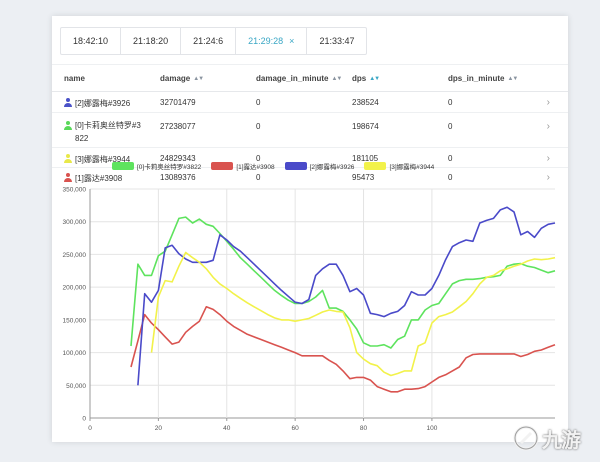 The width and height of the screenshot is (600, 462). Describe the element at coordinates (292, 78) in the screenshot. I see `col-dim-label: damage_in_minute` at that location.